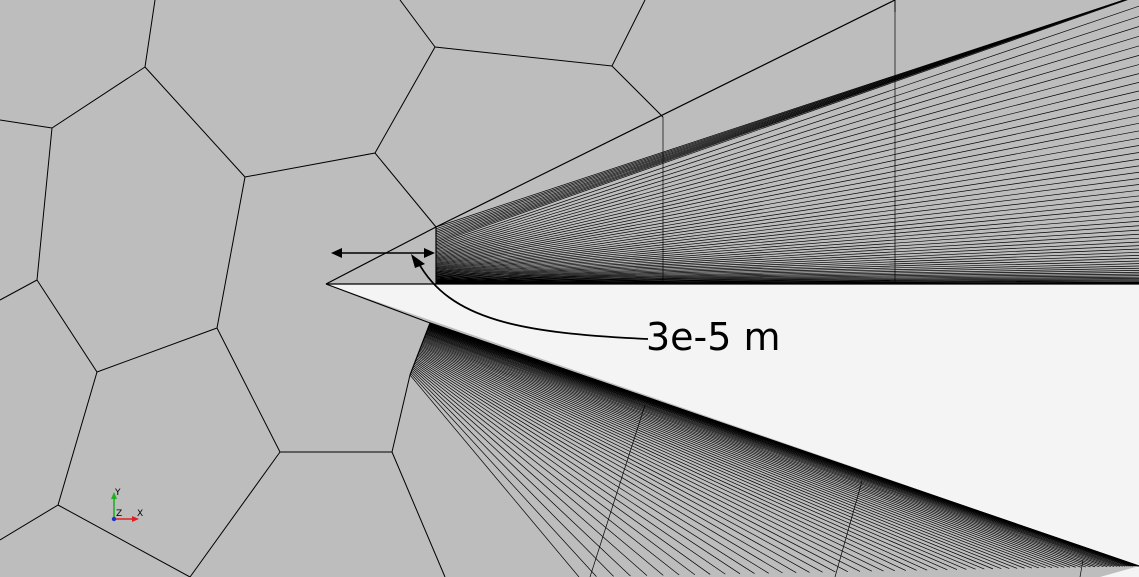 Image resolution: width=1139 pixels, height=577 pixels. What do you see at coordinates (114, 495) in the screenshot?
I see `y-axis-arrow-icon` at bounding box center [114, 495].